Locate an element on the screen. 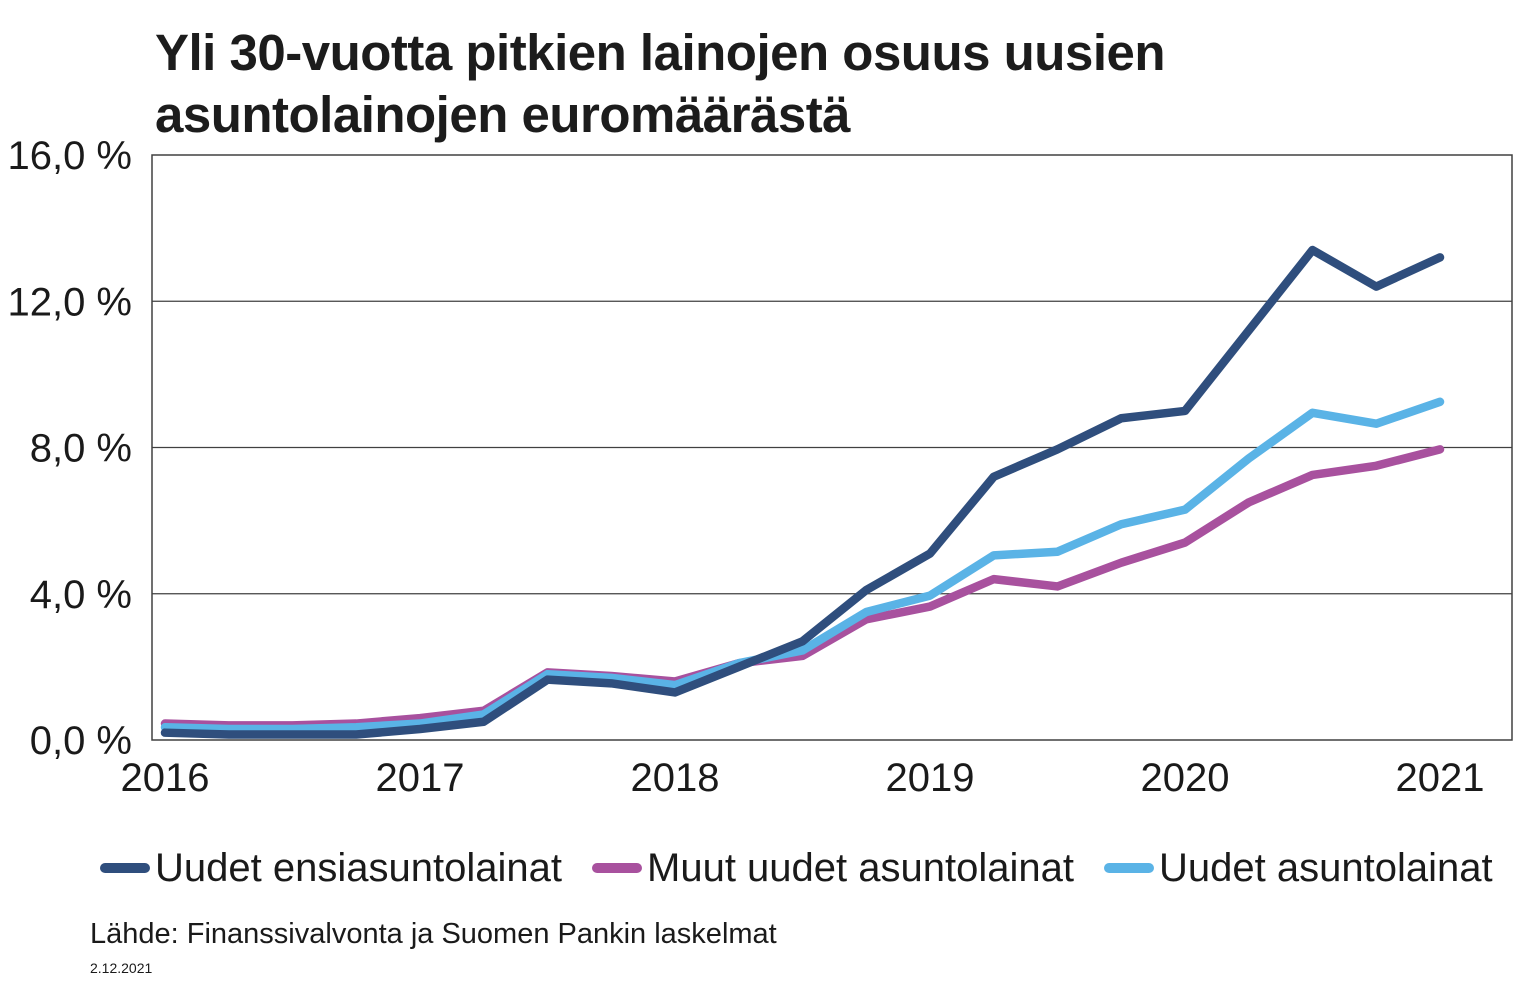 The height and width of the screenshot is (995, 1525). legend-label: Muut uudet asuntolainat is located at coordinates (860, 868).